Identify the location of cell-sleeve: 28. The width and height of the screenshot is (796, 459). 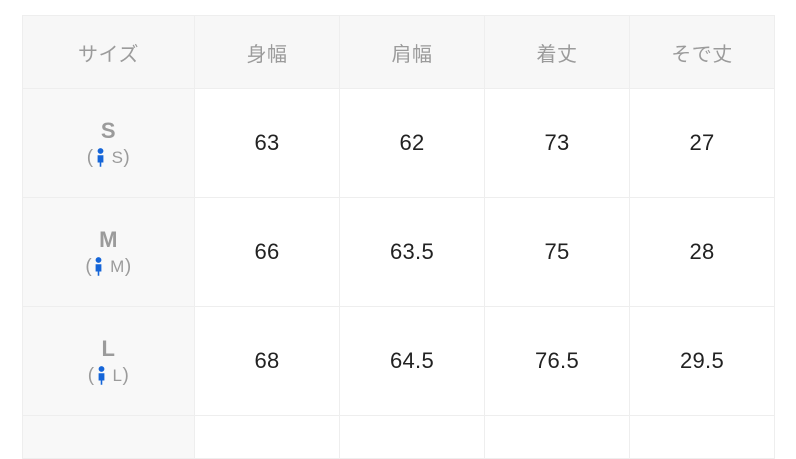
(702, 252).